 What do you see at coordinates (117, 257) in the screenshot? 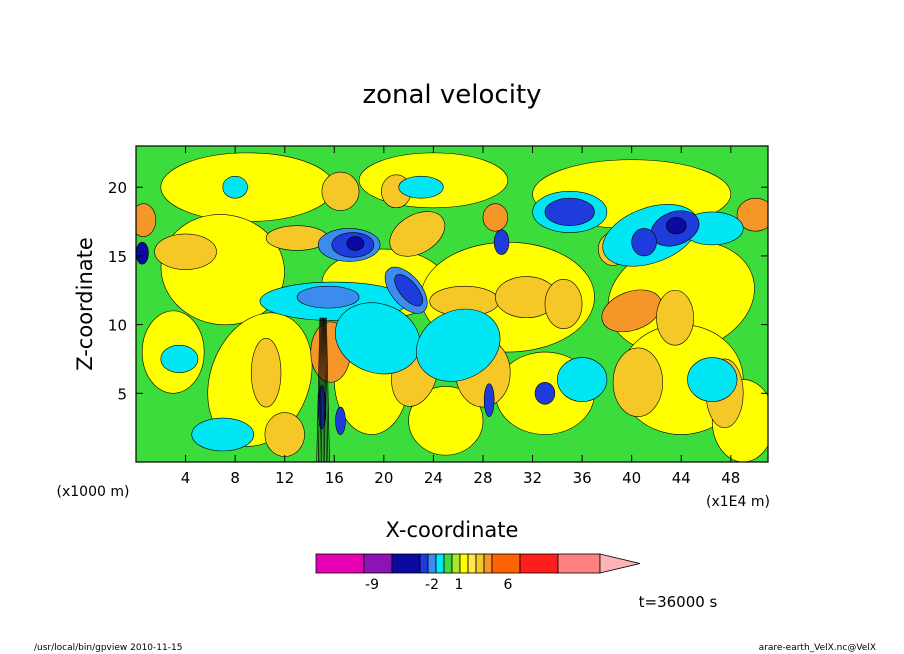
I see `y-tick-label: 15` at bounding box center [117, 257].